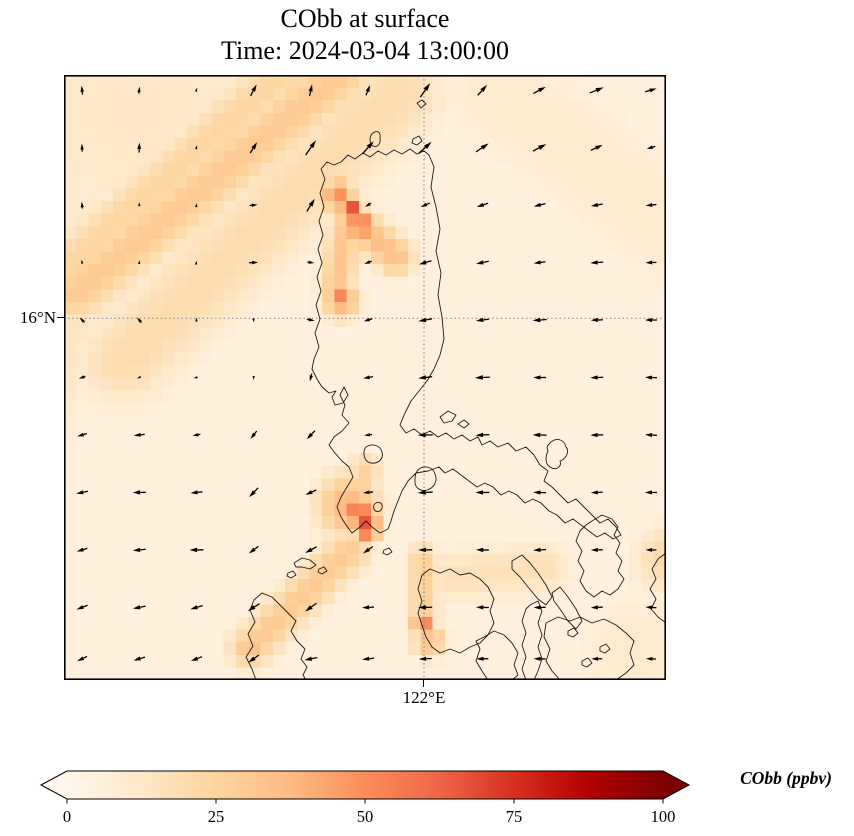  What do you see at coordinates (425, 478) in the screenshot?
I see `coastline-round-island` at bounding box center [425, 478].